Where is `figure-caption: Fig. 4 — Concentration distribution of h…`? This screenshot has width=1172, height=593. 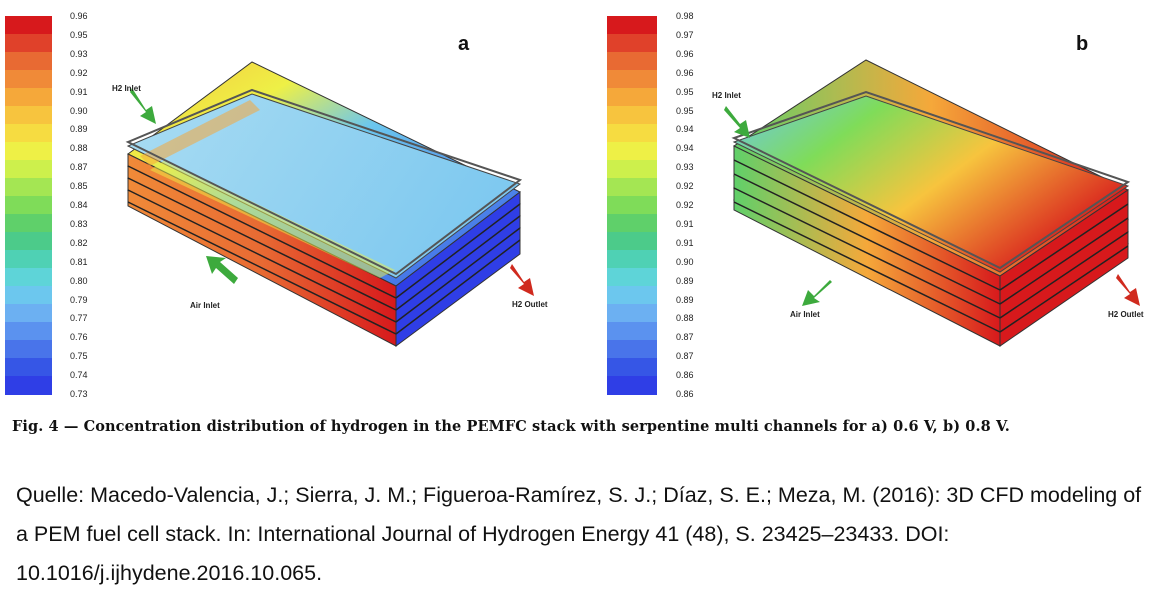
figure-caption: Fig. 4 — Concentration distribution of h… is located at coordinates (511, 426).